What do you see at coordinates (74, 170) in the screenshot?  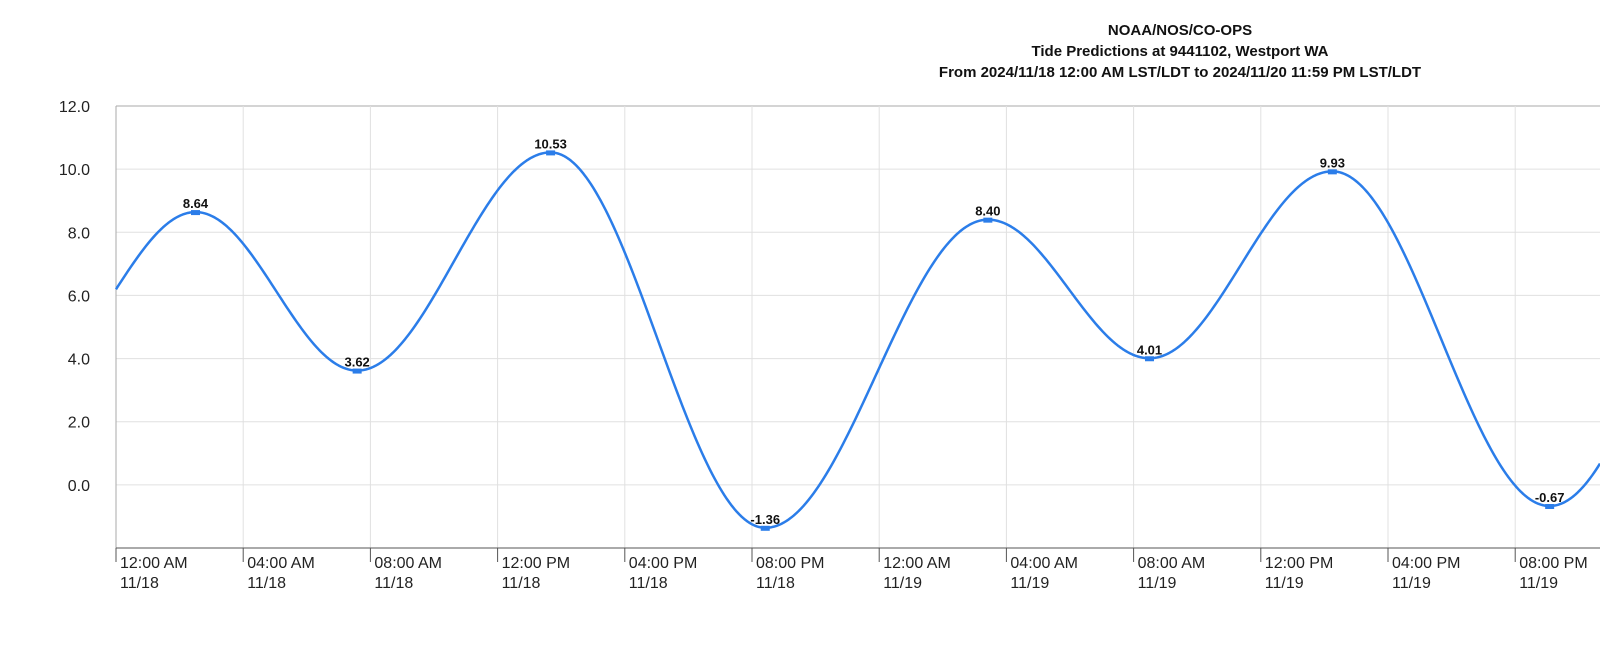 I see `y-tick-label: 10.0` at bounding box center [74, 170].